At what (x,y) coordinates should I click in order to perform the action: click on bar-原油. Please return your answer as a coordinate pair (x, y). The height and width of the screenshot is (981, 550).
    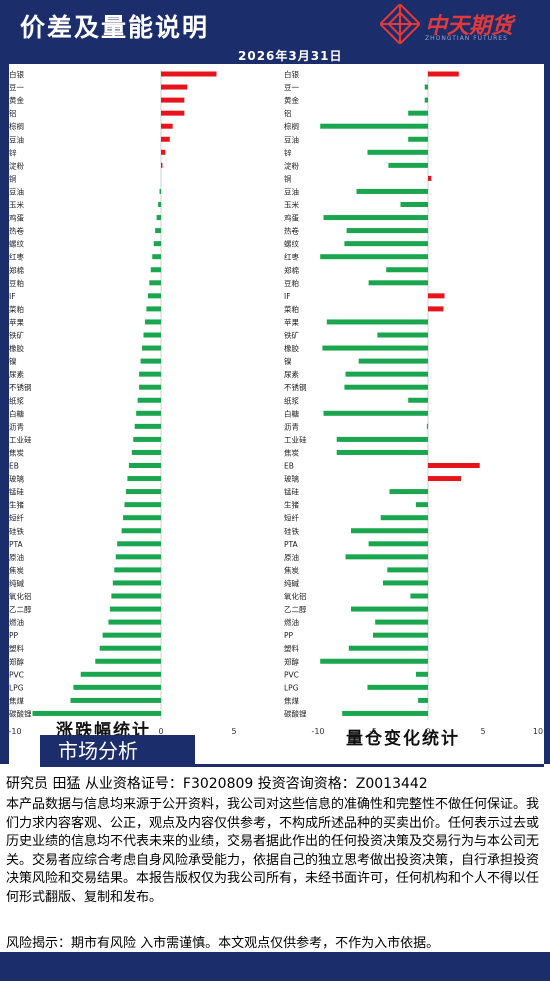
    Looking at the image, I should click on (138, 557).